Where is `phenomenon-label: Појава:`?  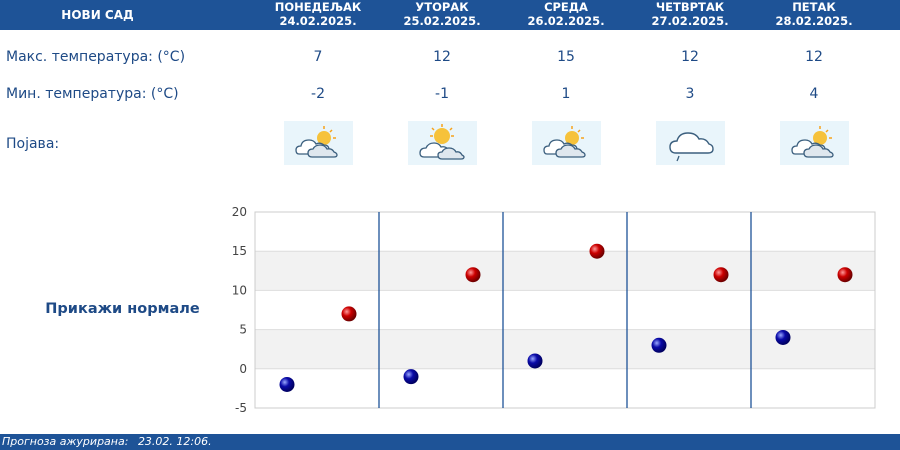 phenomenon-label: Појава: is located at coordinates (33, 144).